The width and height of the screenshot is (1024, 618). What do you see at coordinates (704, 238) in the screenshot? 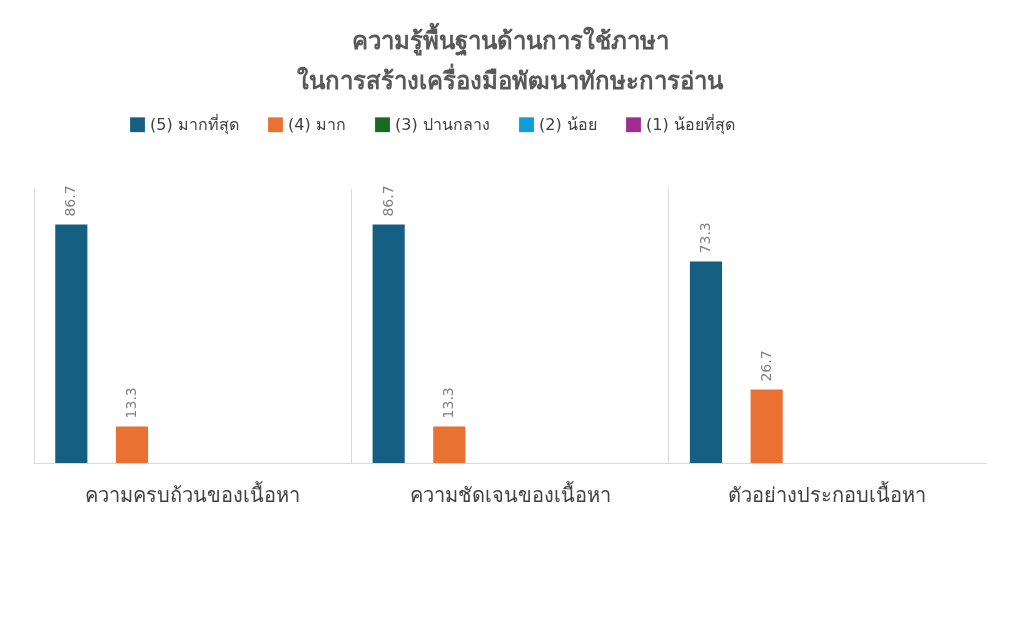
I see `data-label: 73.3` at bounding box center [704, 238].